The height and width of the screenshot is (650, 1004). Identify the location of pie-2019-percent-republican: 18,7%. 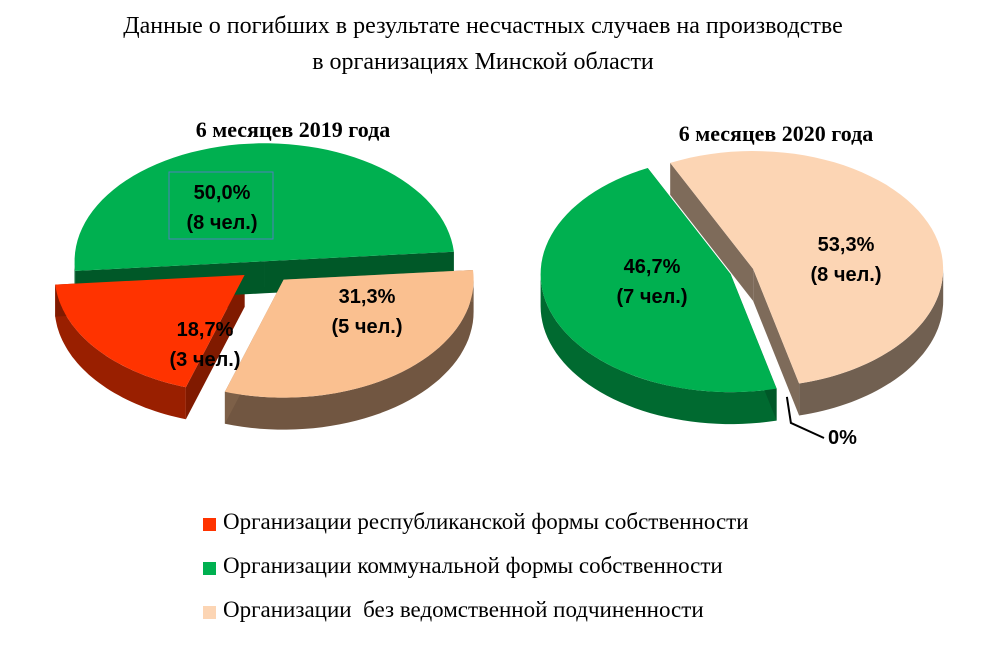
(205, 330).